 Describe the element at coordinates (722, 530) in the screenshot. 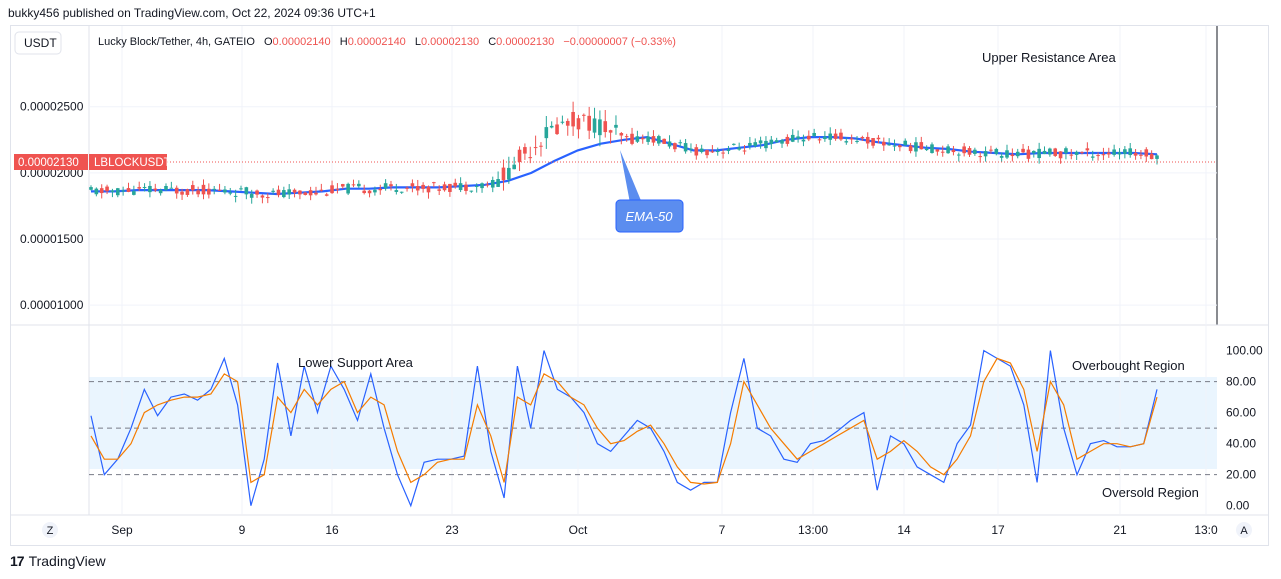

I see `x-tick-label: 7` at that location.